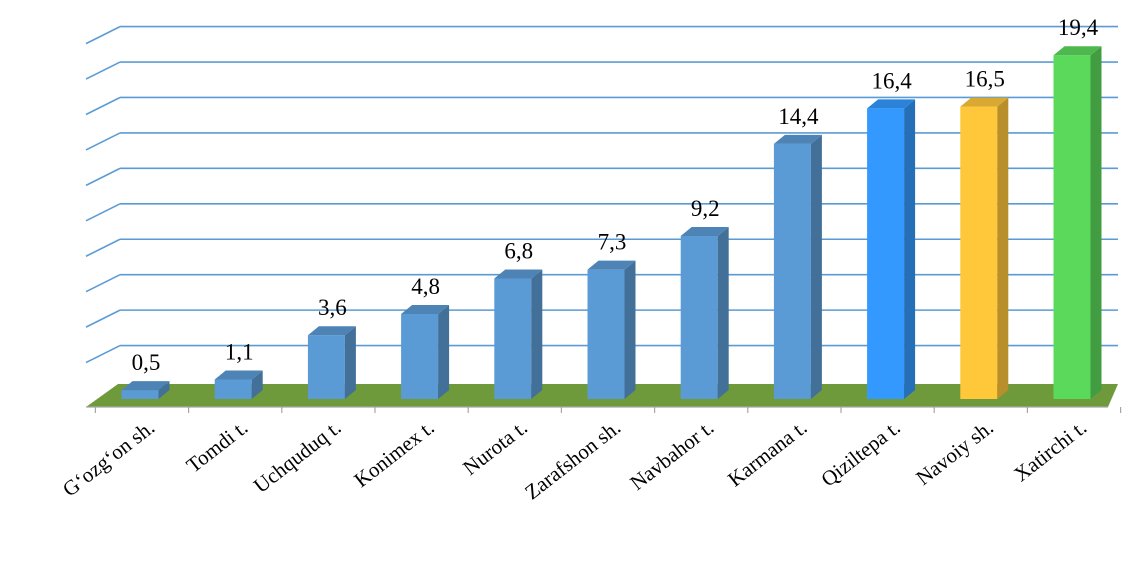  Describe the element at coordinates (297, 456) in the screenshot. I see `category-label: Uchquduq t.` at that location.